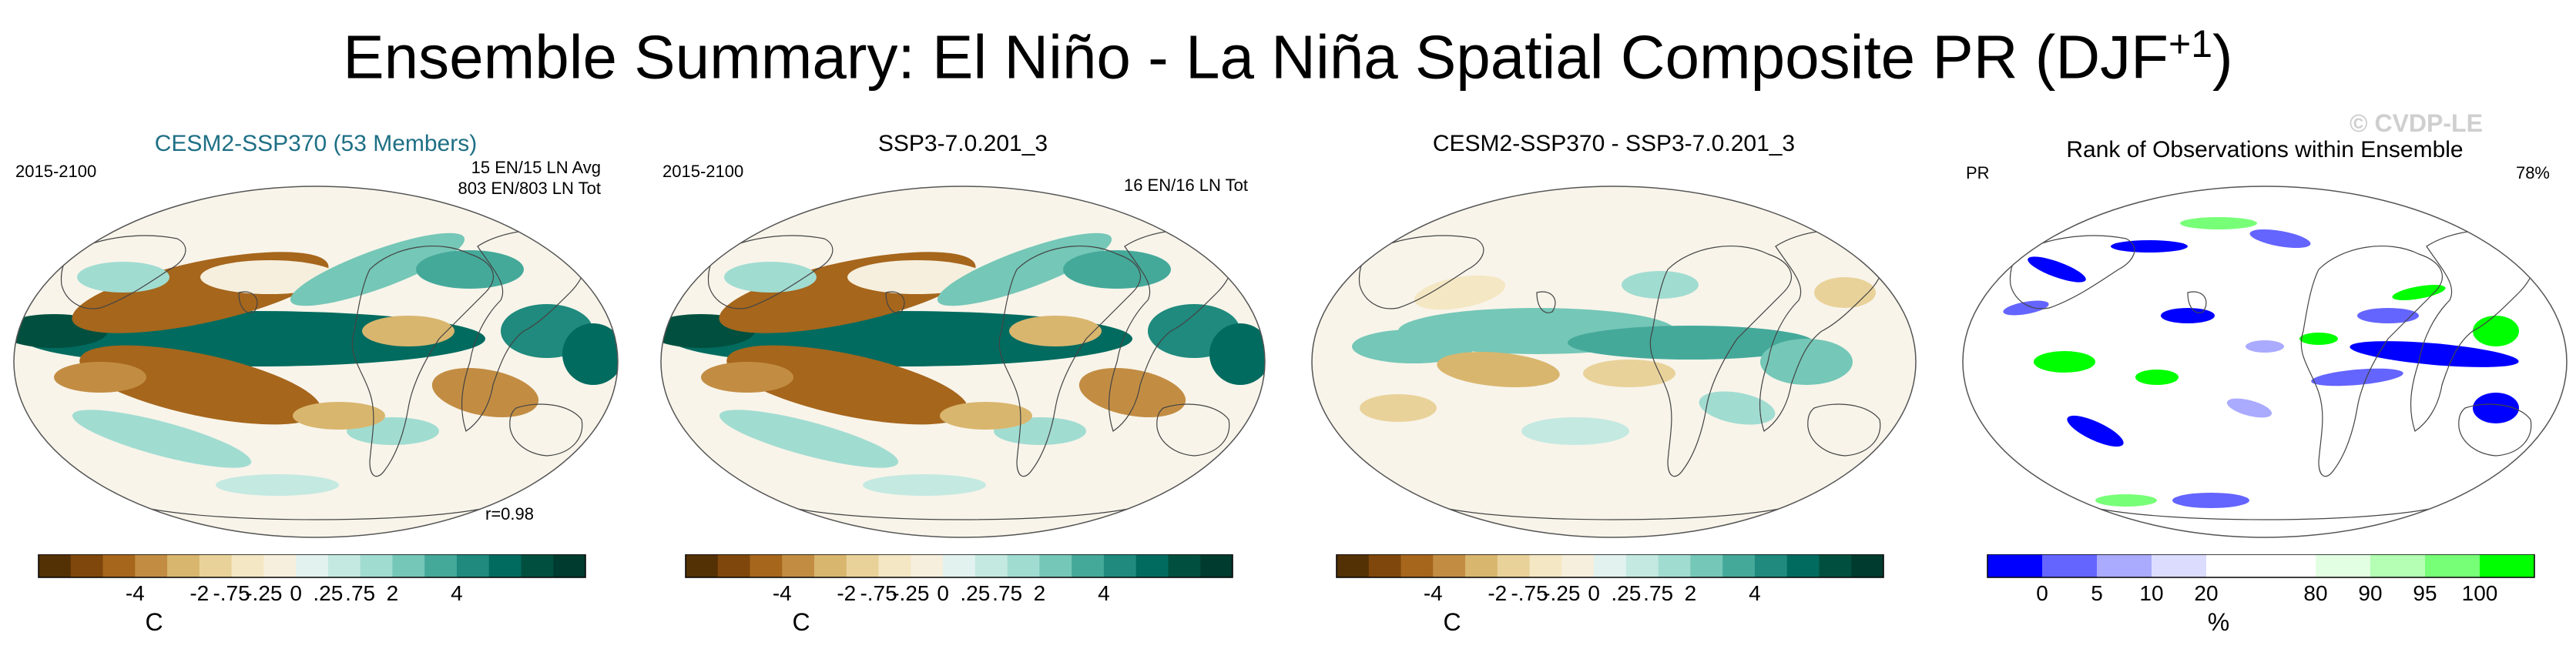 The width and height of the screenshot is (2576, 659). Describe the element at coordinates (316, 143) in the screenshot. I see `panel-title: CESM2-SSP370 (53 Members)` at that location.